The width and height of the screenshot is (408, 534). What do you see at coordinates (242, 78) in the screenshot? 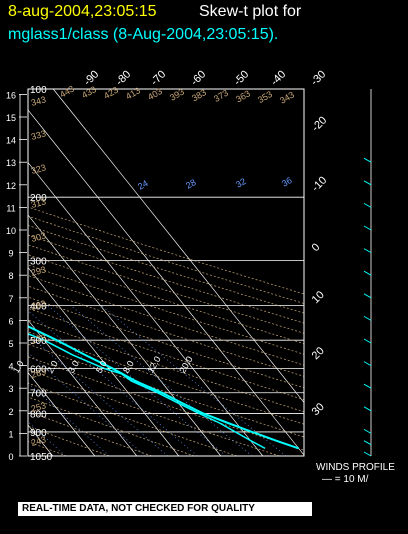
I see `temp-tick-top: -50` at bounding box center [242, 78].